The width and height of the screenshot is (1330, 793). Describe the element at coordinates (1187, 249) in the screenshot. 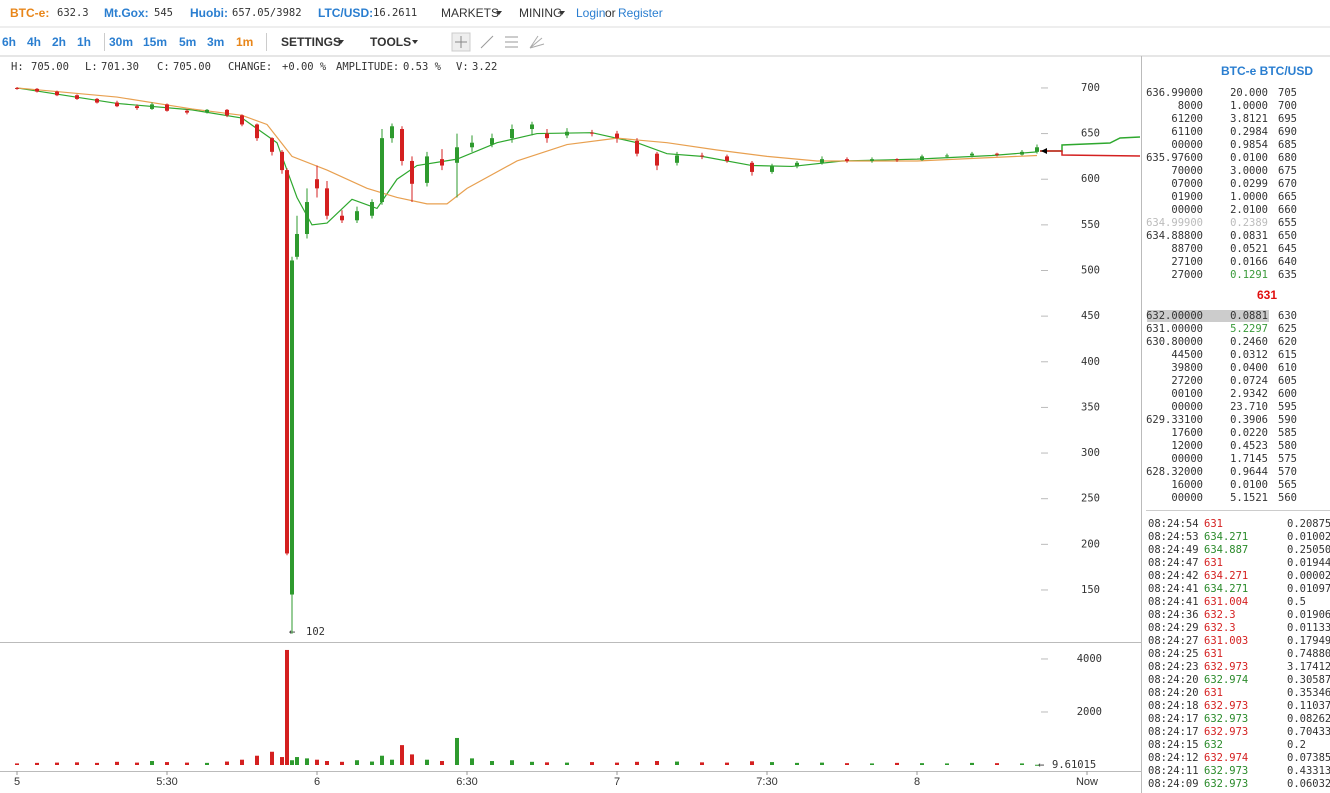

I see `book-price: 88700` at that location.